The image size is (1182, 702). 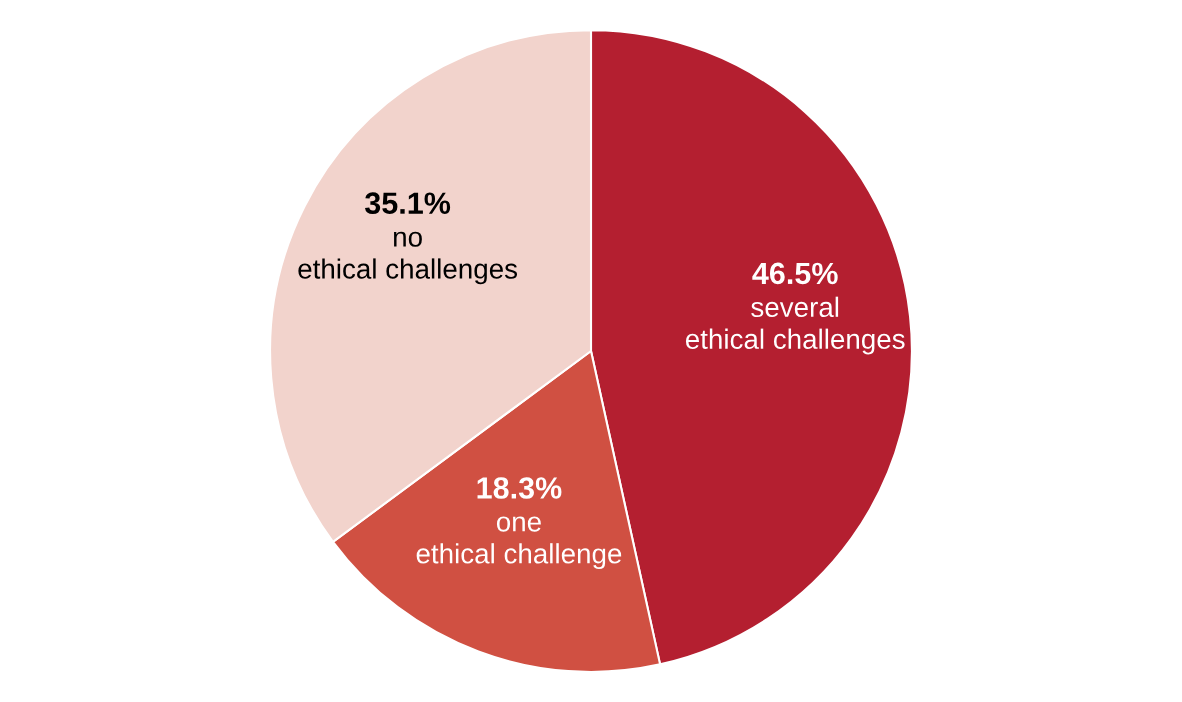 I want to click on slice-label: no ethical challenges, so click(x=408, y=258).